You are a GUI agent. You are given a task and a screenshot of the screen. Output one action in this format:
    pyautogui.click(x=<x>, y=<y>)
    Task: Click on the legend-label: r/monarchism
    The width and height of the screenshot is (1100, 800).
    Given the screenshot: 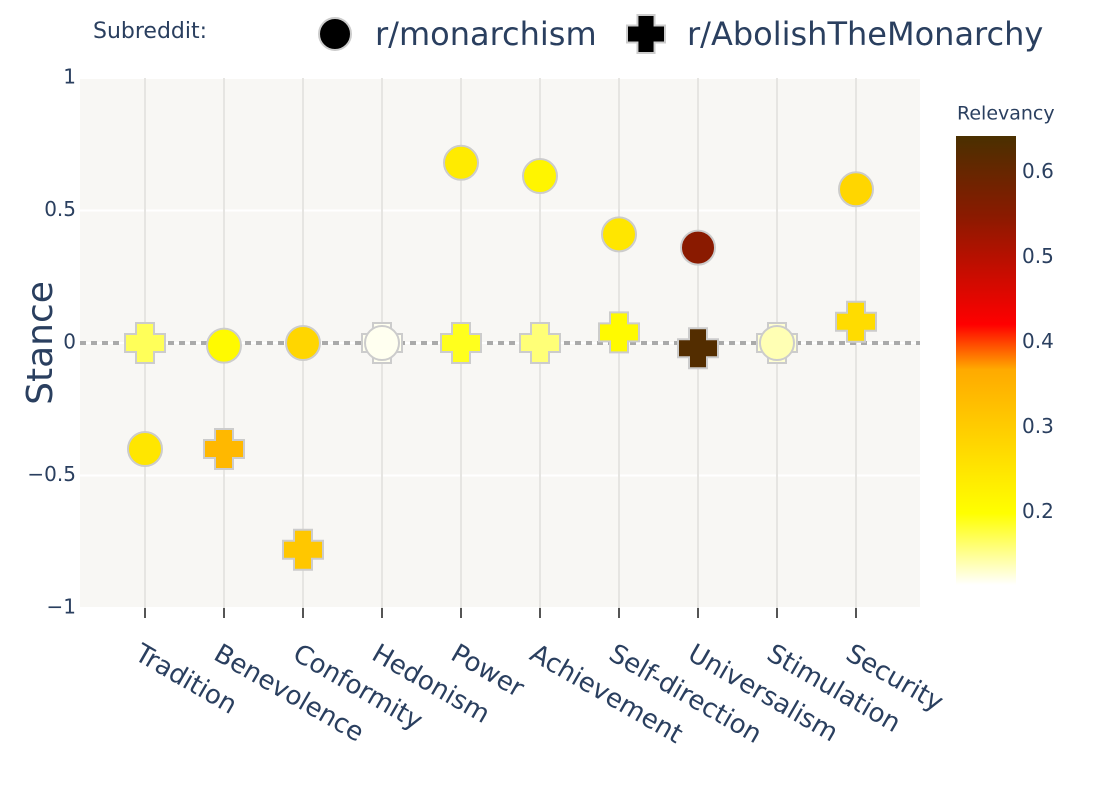 What is the action you would take?
    pyautogui.click(x=486, y=34)
    